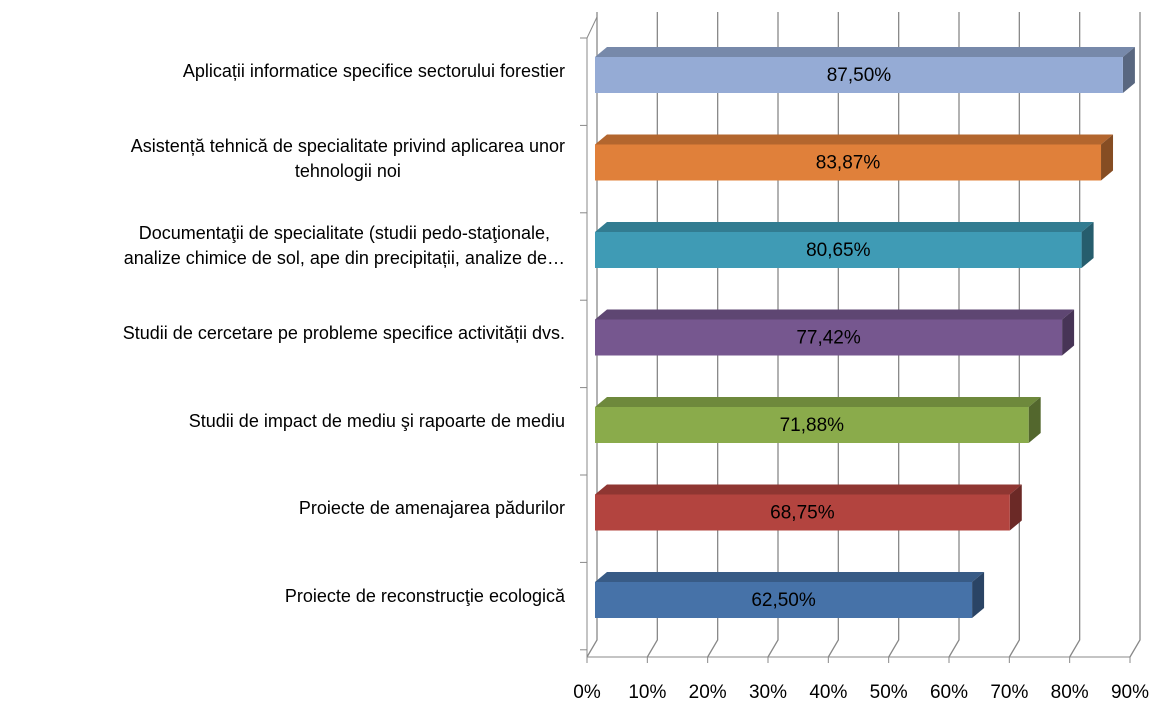  Describe the element at coordinates (828, 692) in the screenshot. I see `x-tick-label: 40%` at that location.